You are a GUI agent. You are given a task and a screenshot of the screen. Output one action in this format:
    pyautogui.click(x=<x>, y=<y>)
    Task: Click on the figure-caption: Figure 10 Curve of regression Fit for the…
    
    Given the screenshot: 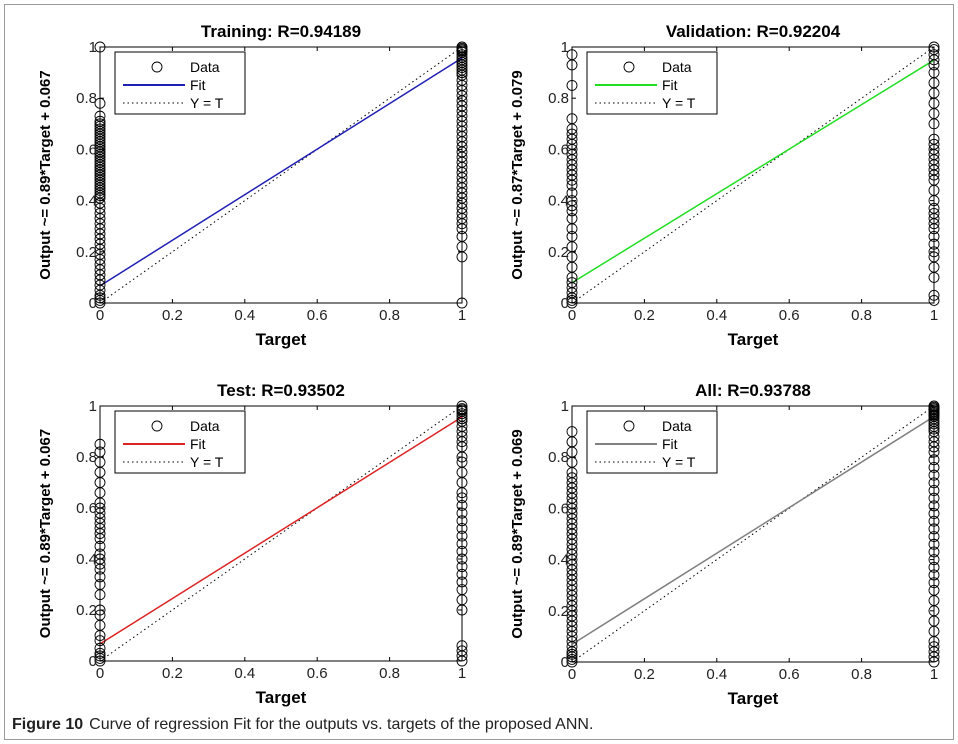 What is the action you would take?
    pyautogui.click(x=302, y=725)
    